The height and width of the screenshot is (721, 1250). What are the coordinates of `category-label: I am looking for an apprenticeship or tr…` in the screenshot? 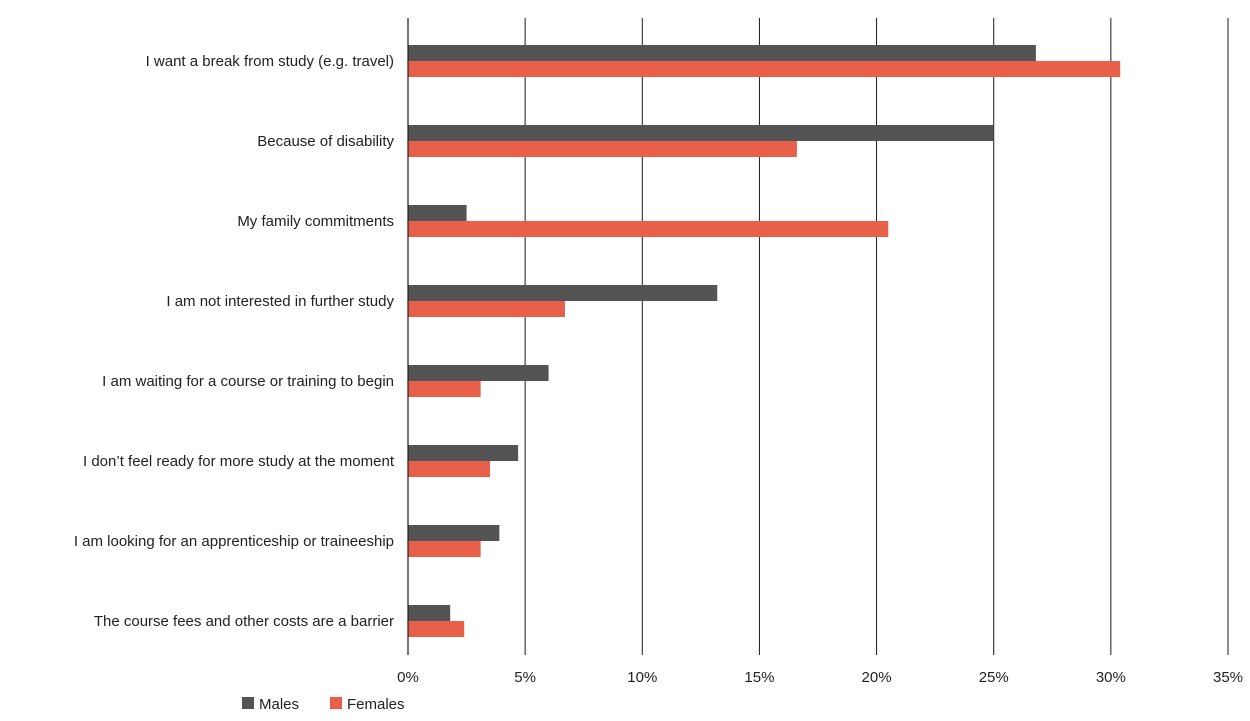 It's located at (234, 541).